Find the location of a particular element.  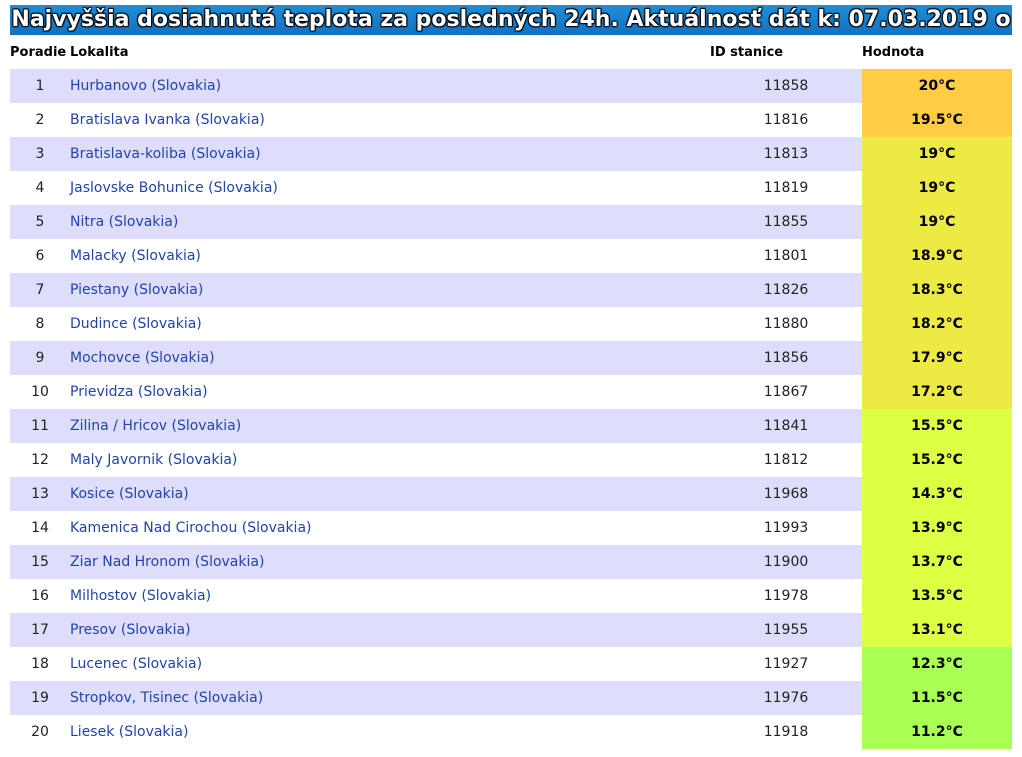

value-cell: 13.5°C is located at coordinates (937, 596).